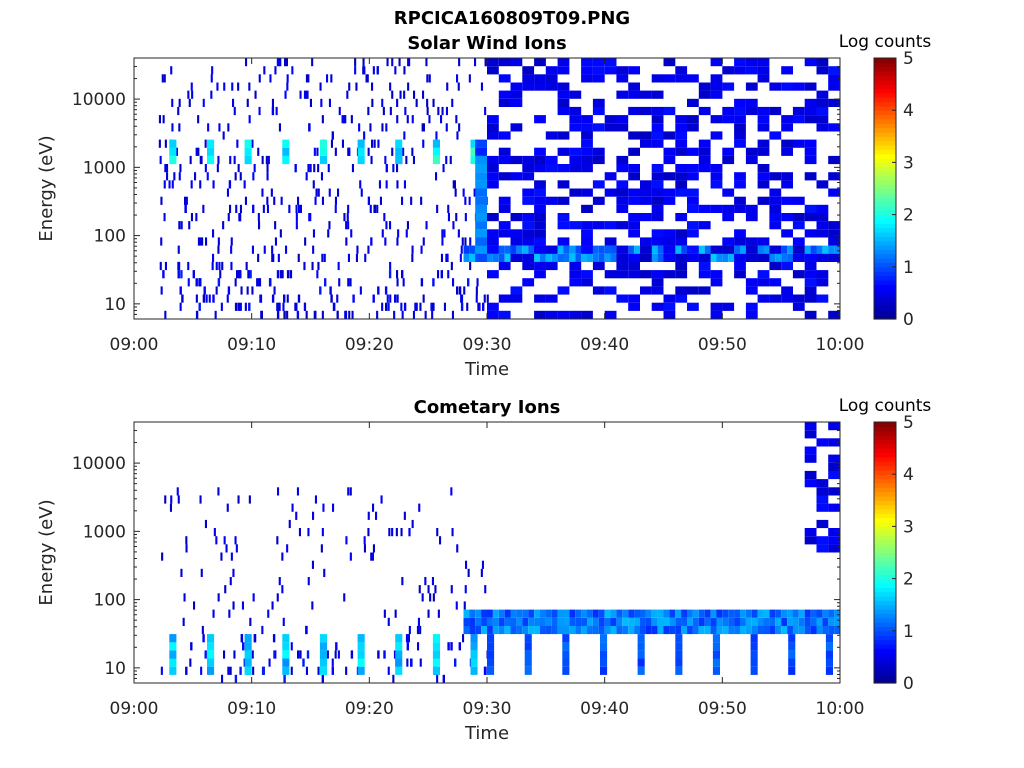 The image size is (1024, 768). What do you see at coordinates (481, 168) in the screenshot?
I see `spike-cell` at bounding box center [481, 168].